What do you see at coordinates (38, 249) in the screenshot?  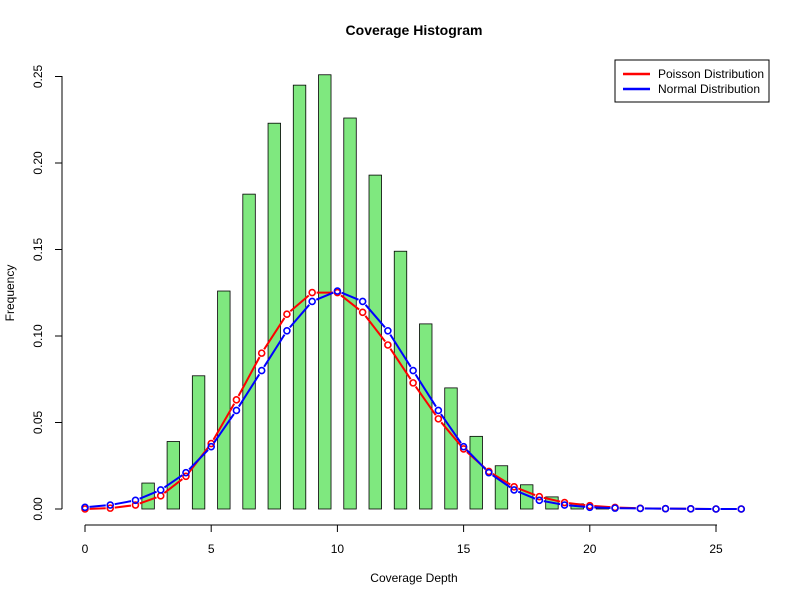 I see `y-tick-label: 0.15` at bounding box center [38, 249].